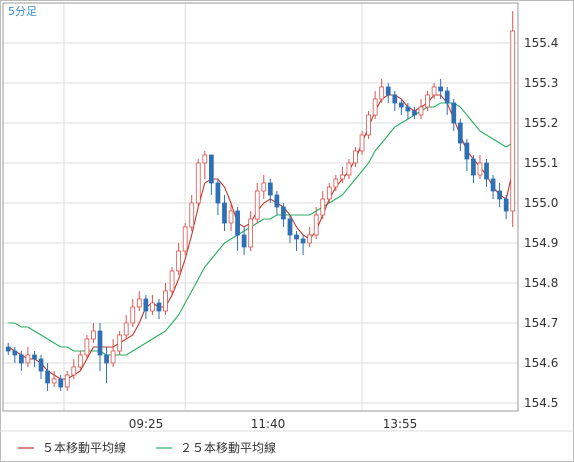 This screenshot has width=574, height=462. What do you see at coordinates (541, 123) in the screenshot?
I see `y-tick-label: 155.2` at bounding box center [541, 123].